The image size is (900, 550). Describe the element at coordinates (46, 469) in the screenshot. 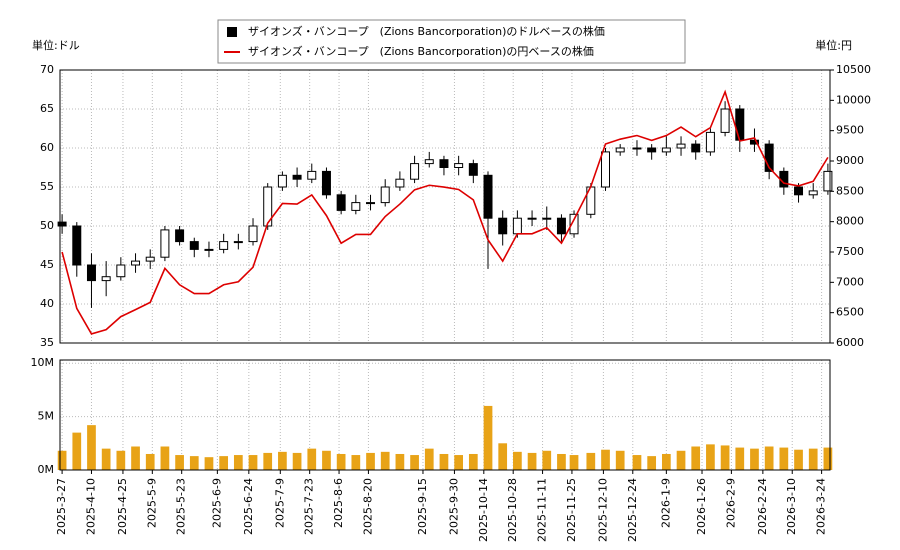

I see `y-tick-label: 0M` at that location.